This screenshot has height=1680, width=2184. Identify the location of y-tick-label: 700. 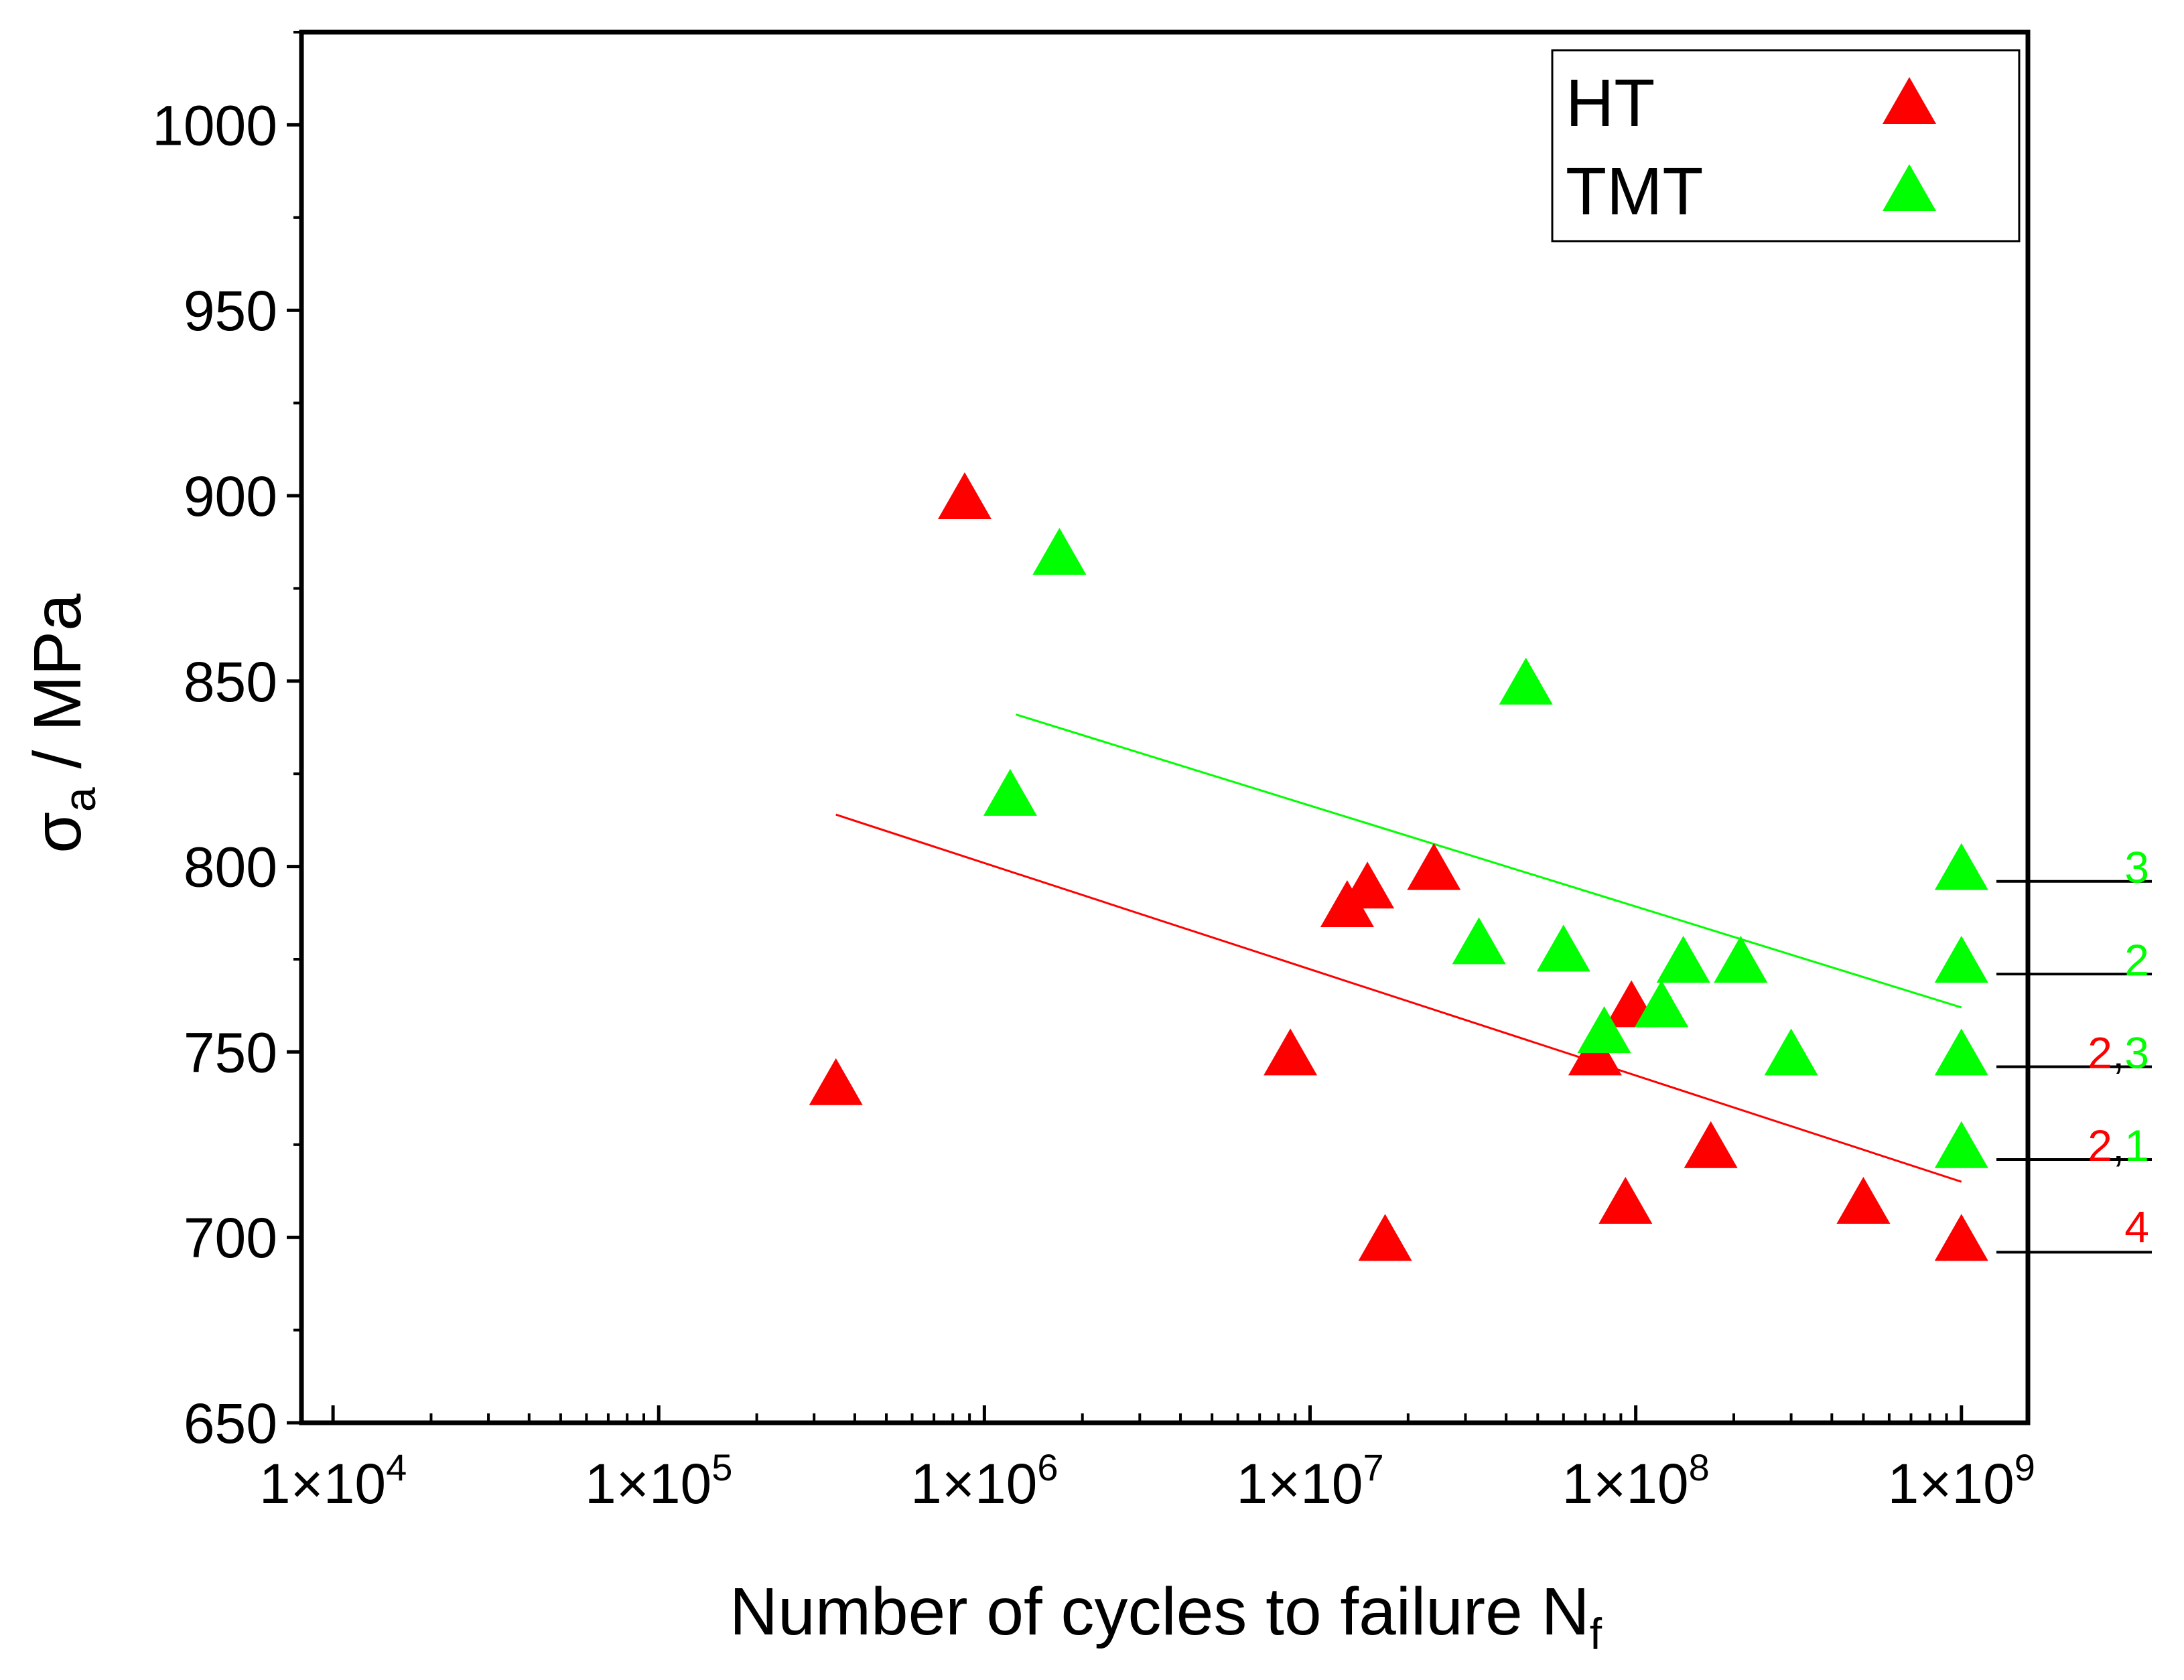
(231, 1237).